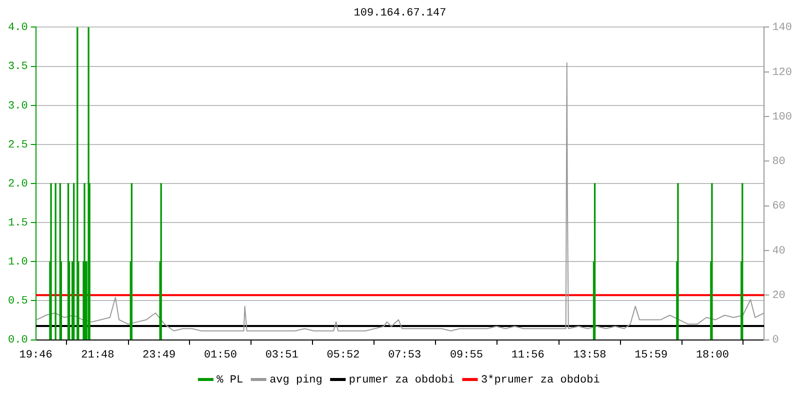 This screenshot has height=400, width=800. Describe the element at coordinates (400, 14) in the screenshot. I see `chart-title: 109.164.67.147` at that location.